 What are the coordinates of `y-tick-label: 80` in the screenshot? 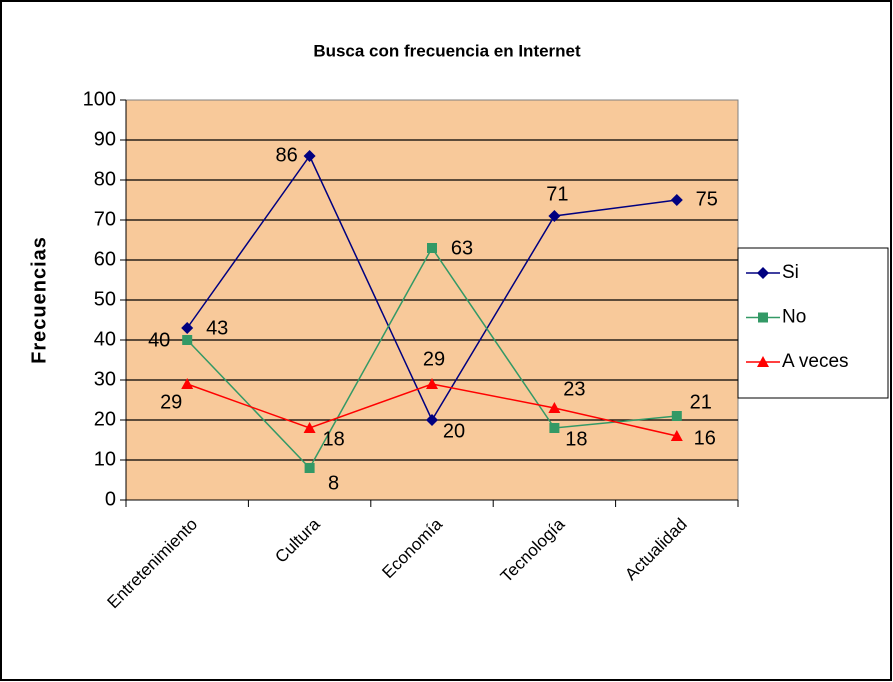 It's located at (105, 179).